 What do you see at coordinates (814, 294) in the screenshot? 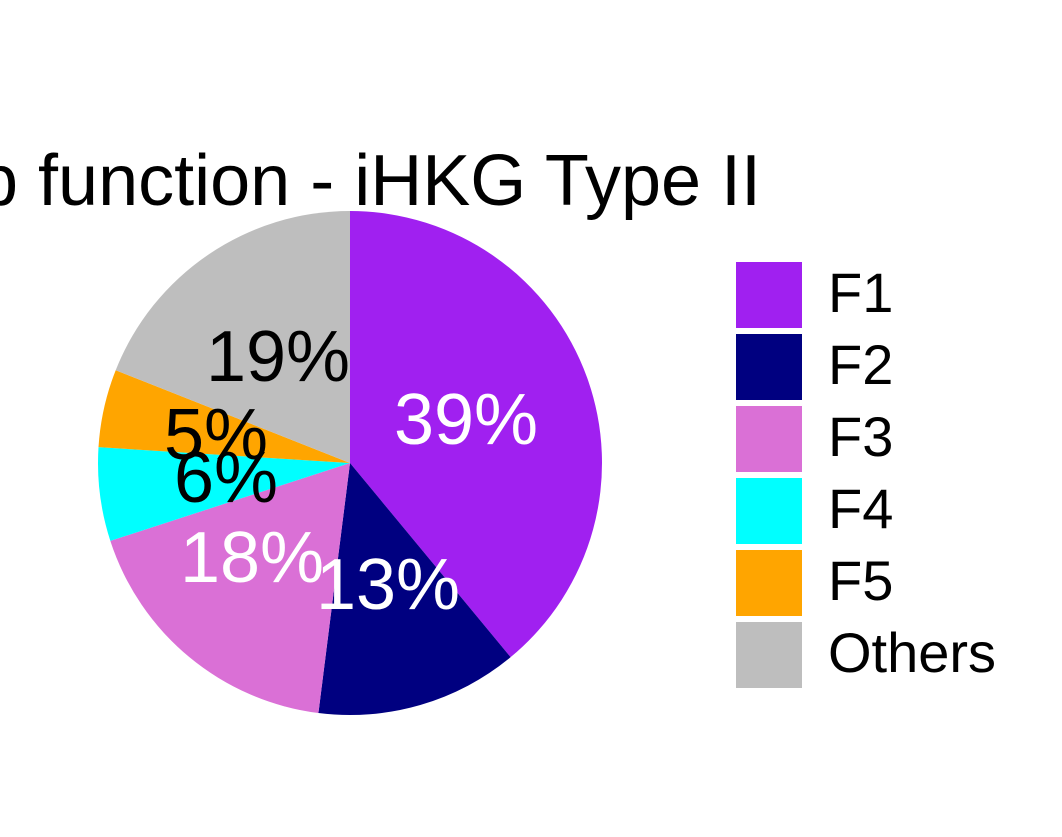
I see `legend-item-f1: F1` at bounding box center [814, 294].